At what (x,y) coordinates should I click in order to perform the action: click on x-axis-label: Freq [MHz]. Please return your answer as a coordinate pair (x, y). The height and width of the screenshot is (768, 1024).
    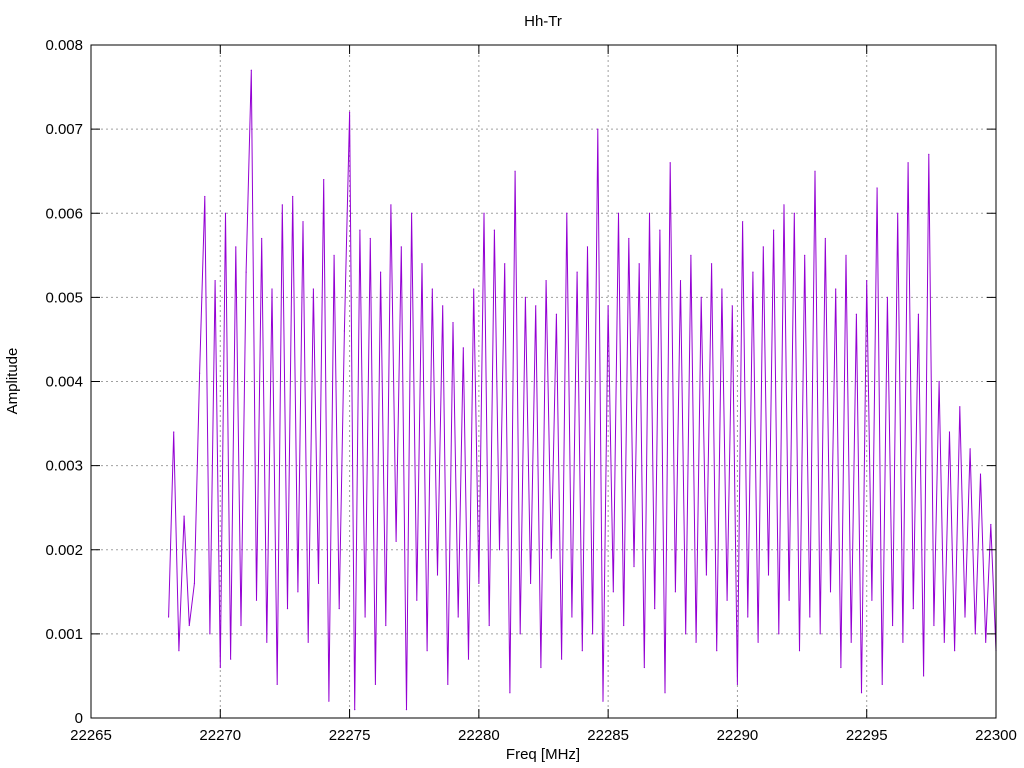
    Looking at the image, I should click on (543, 754).